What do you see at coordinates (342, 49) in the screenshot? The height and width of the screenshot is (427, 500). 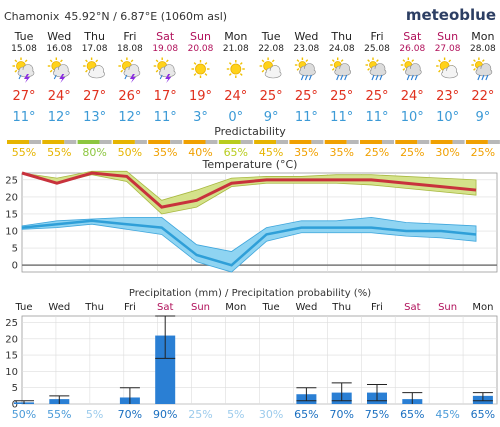 I see `day-date: 24.08` at bounding box center [342, 49].